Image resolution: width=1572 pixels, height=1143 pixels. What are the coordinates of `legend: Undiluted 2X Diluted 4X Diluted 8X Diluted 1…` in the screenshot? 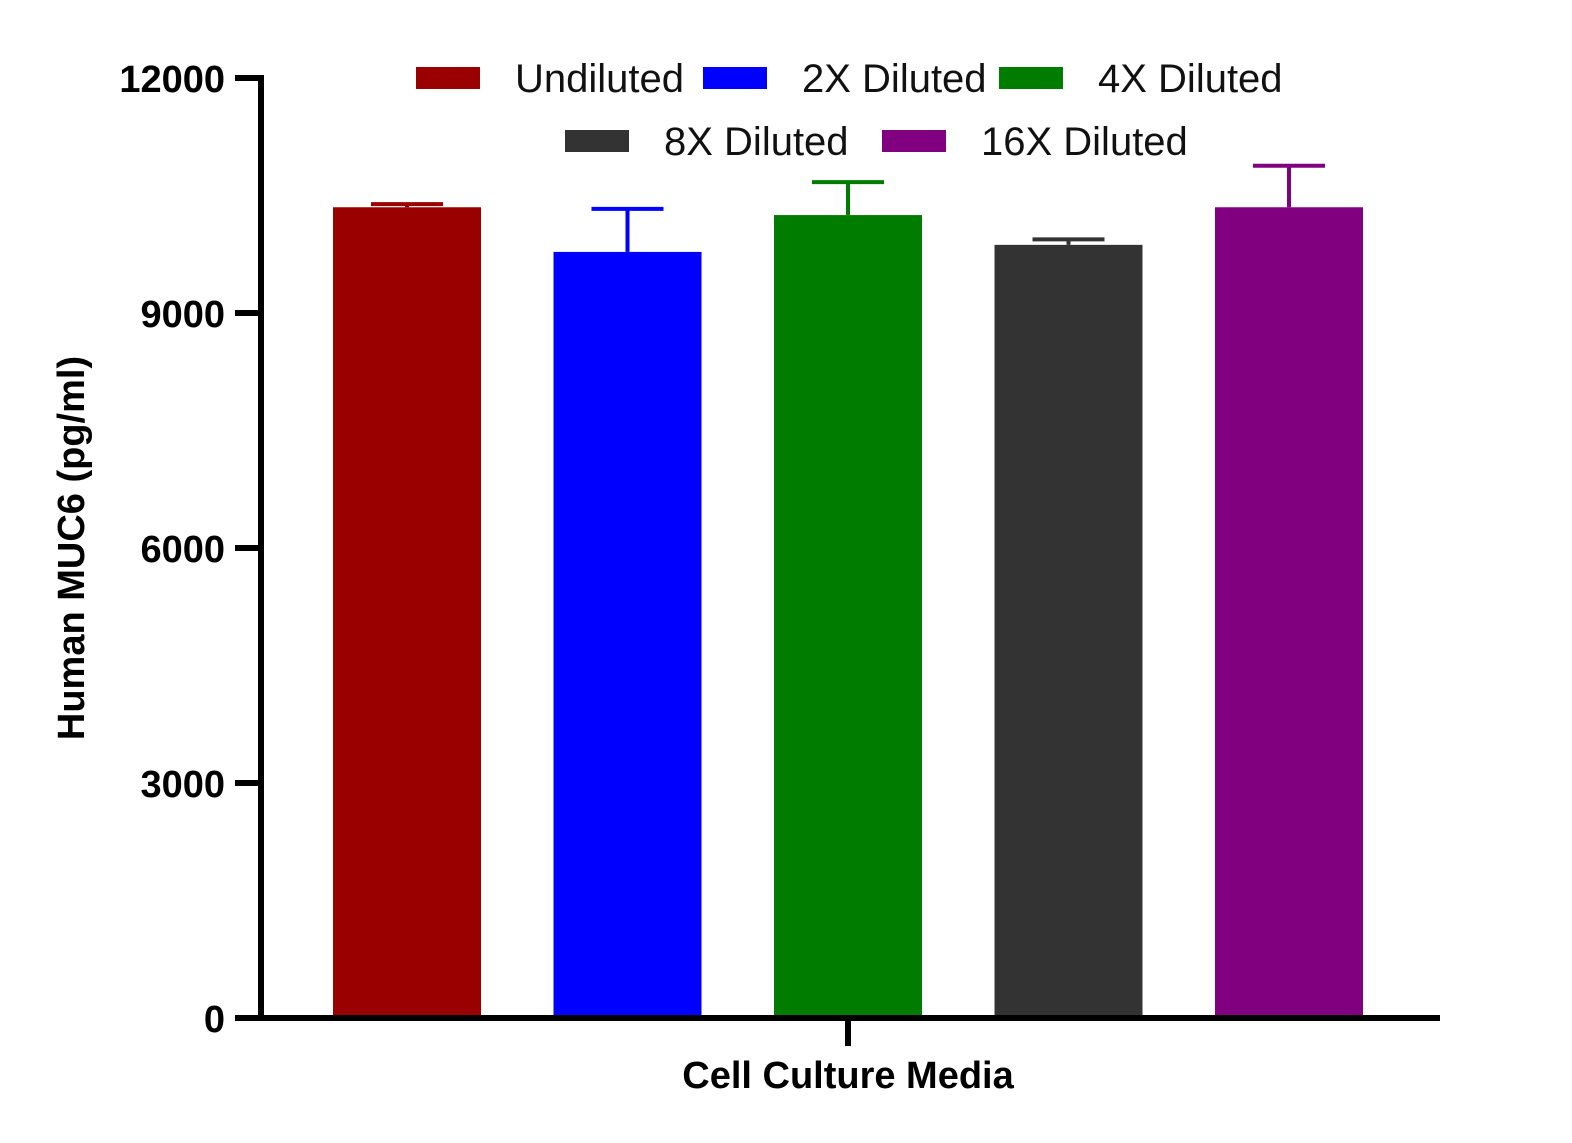 It's located at (849, 110).